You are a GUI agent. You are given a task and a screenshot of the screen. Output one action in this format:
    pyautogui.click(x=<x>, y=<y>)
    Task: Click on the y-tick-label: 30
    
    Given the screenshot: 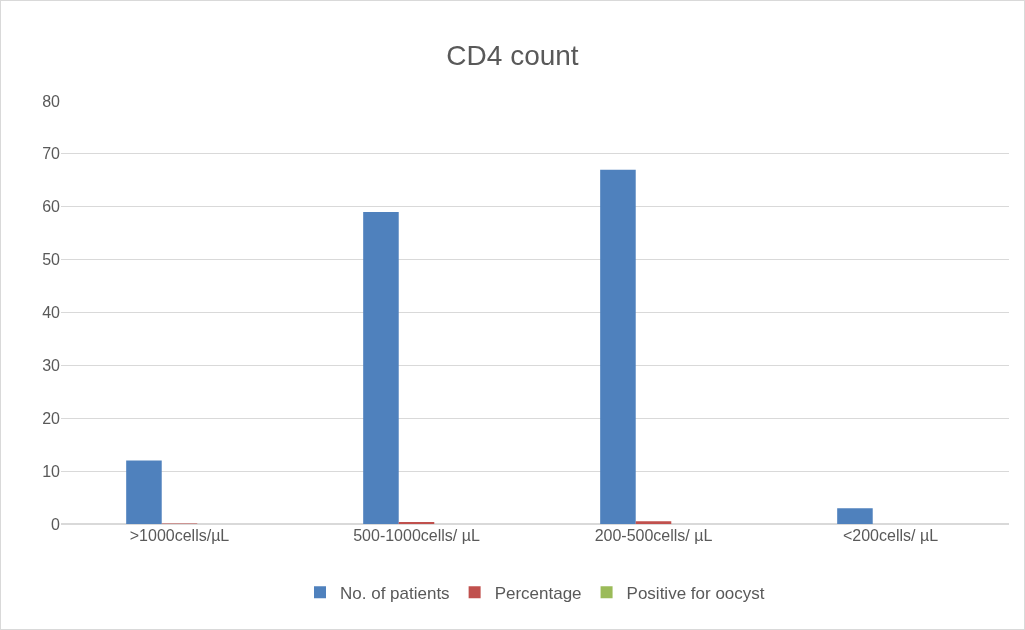 What is the action you would take?
    pyautogui.click(x=51, y=365)
    